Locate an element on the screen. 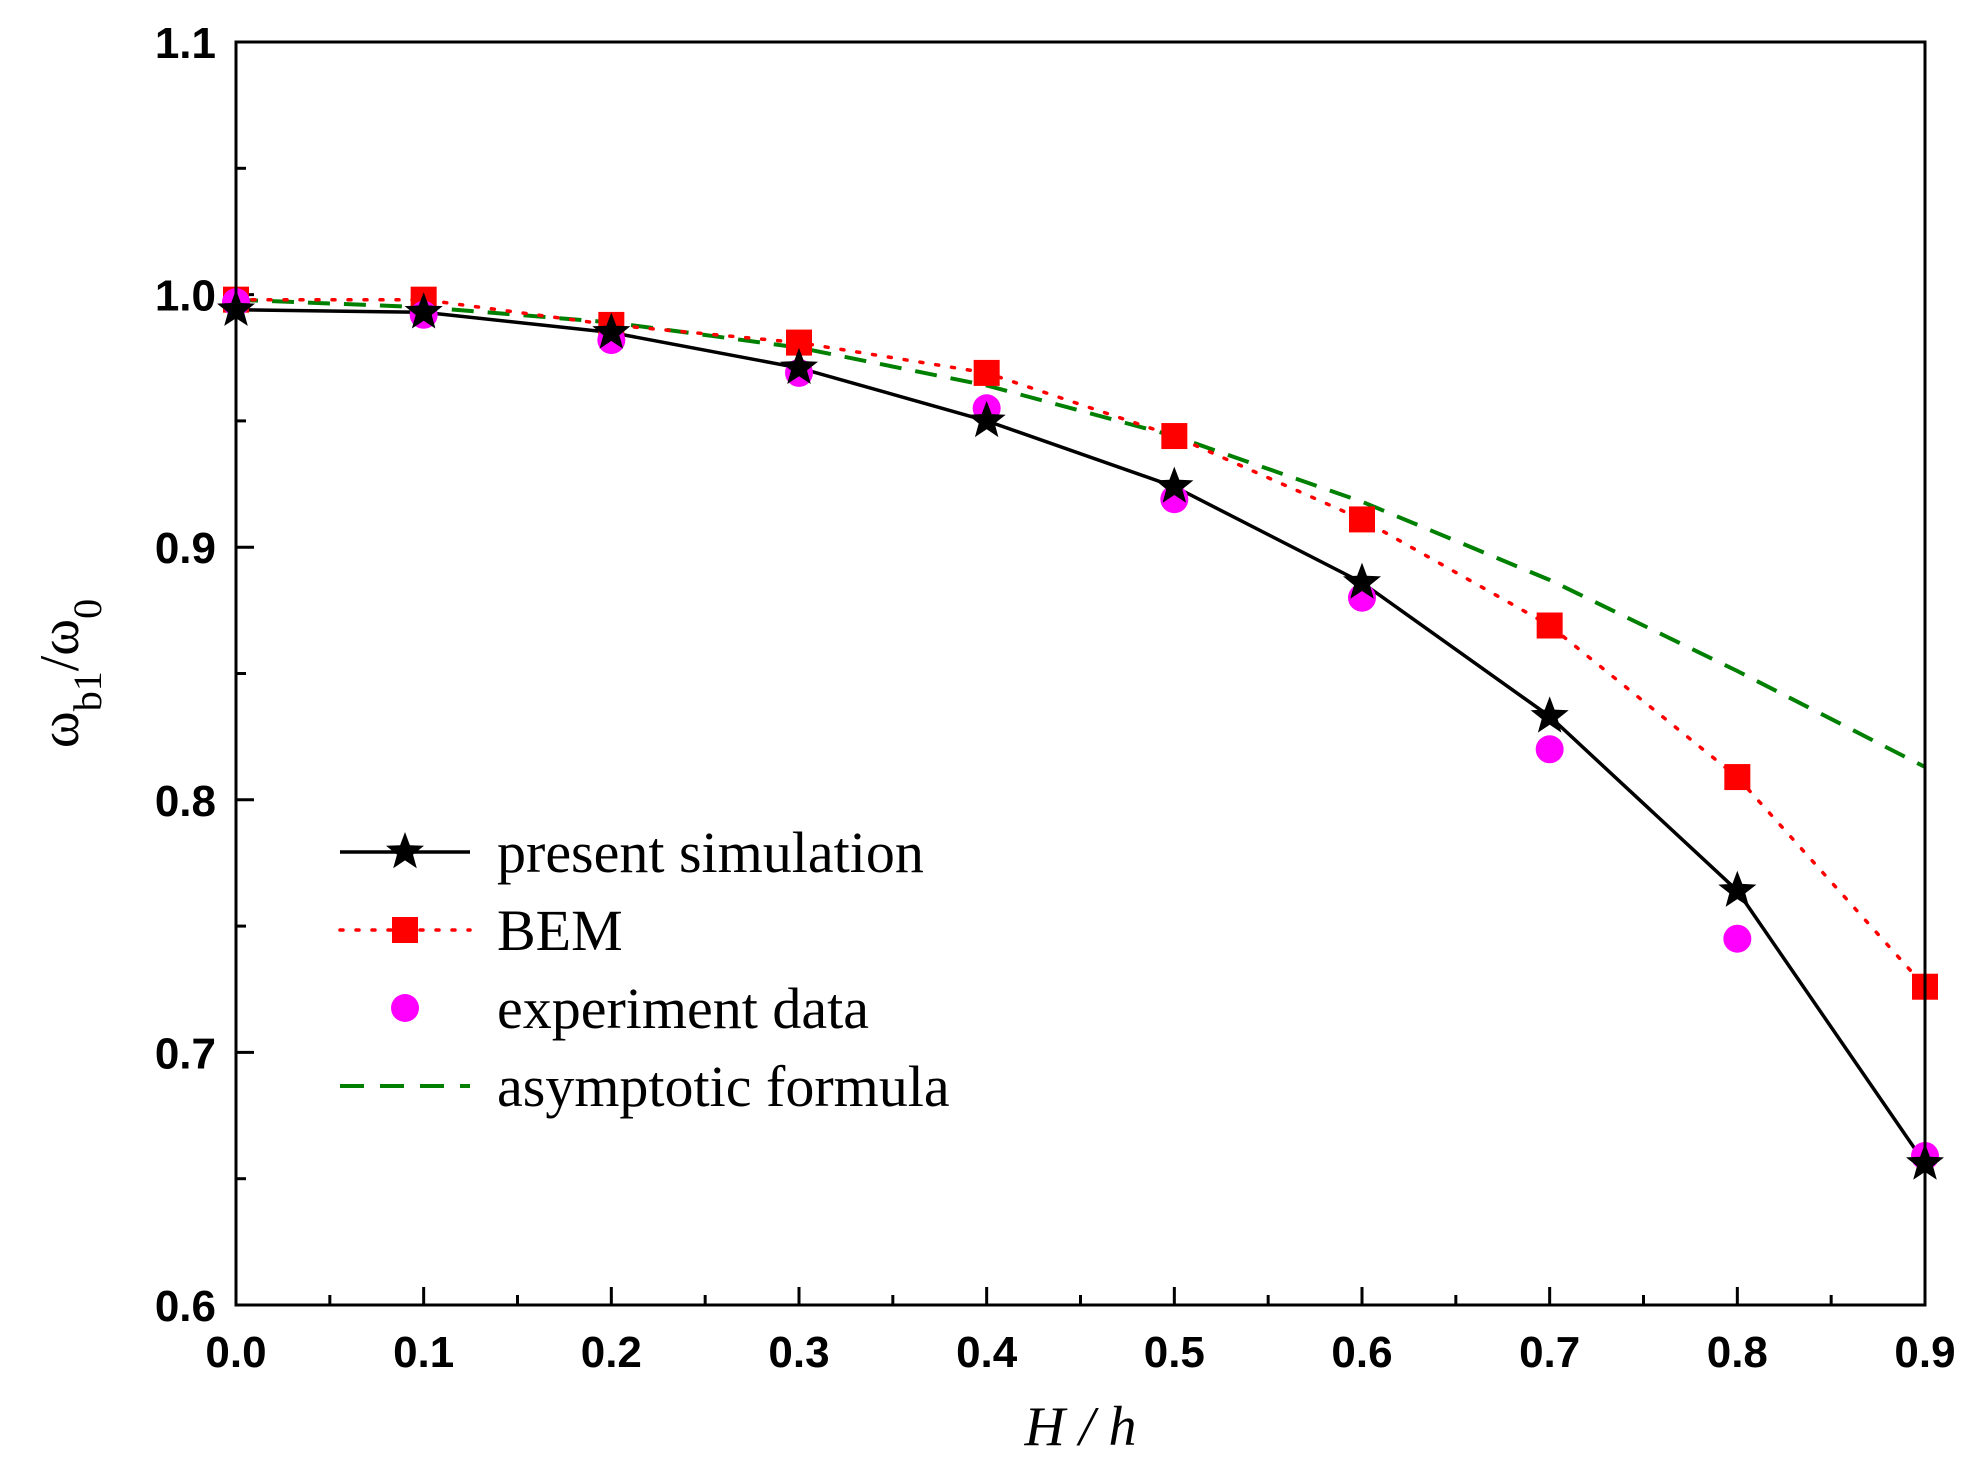  x-tick-label: 0.5 is located at coordinates (1174, 1352).